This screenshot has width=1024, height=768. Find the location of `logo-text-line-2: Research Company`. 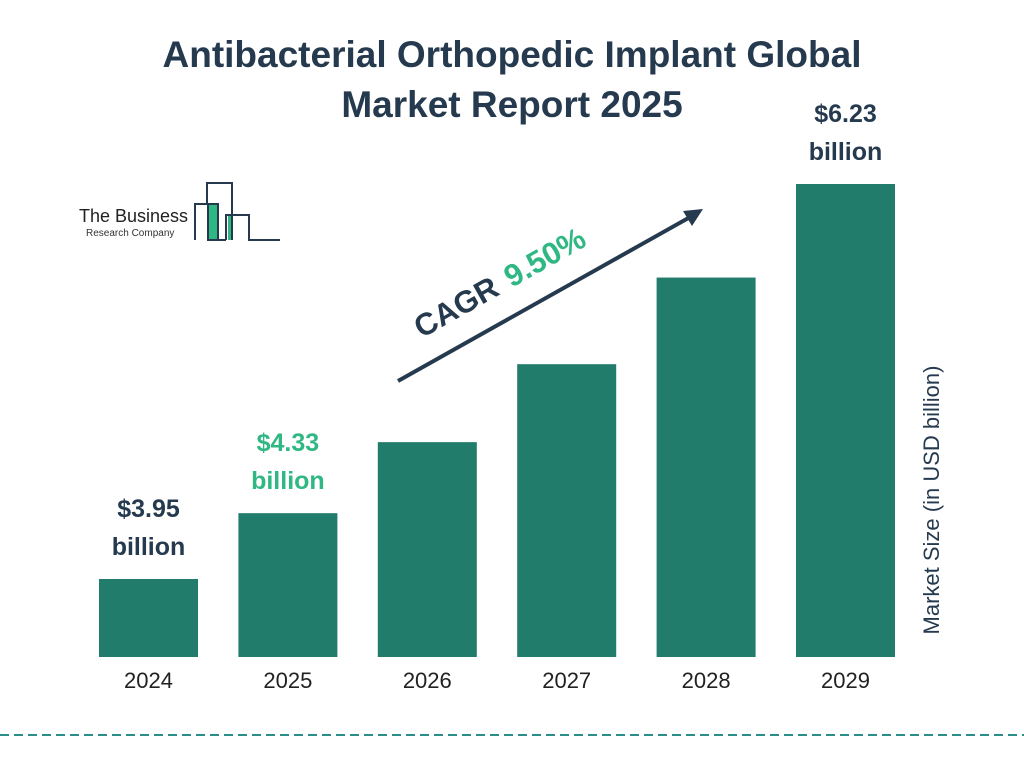

logo-text-line-2: Research Company is located at coordinates (130, 233).